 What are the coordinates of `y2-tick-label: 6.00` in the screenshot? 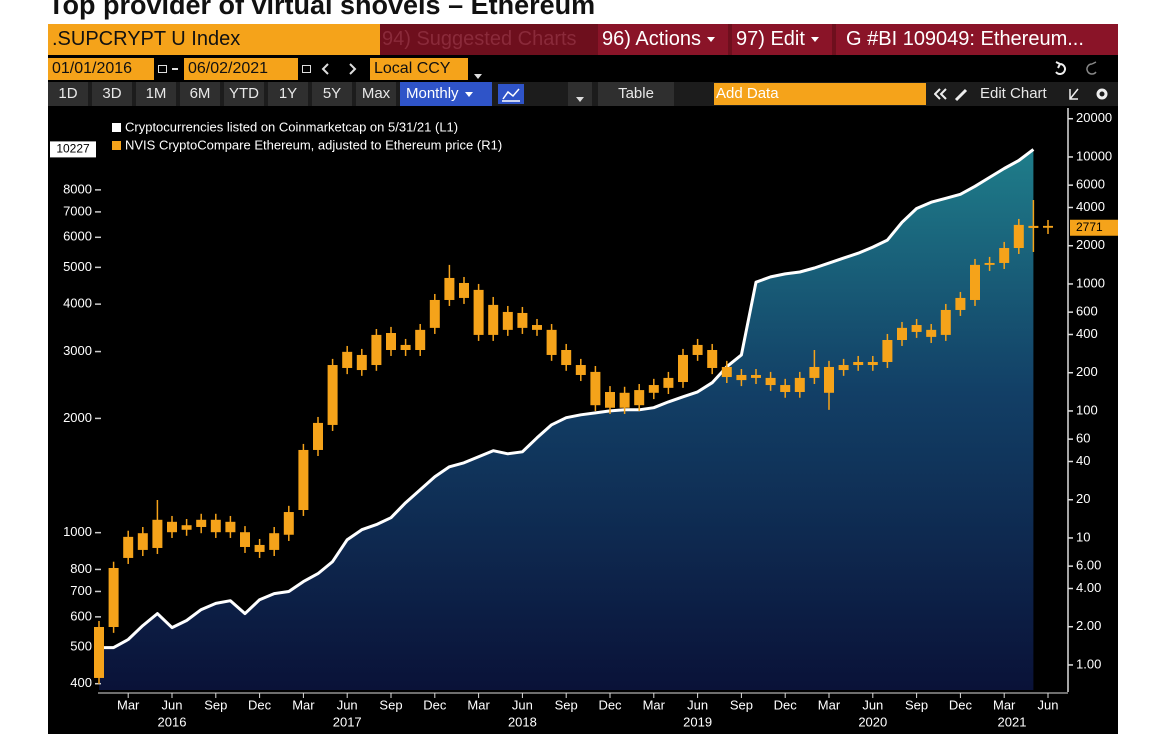 It's located at (1088, 565).